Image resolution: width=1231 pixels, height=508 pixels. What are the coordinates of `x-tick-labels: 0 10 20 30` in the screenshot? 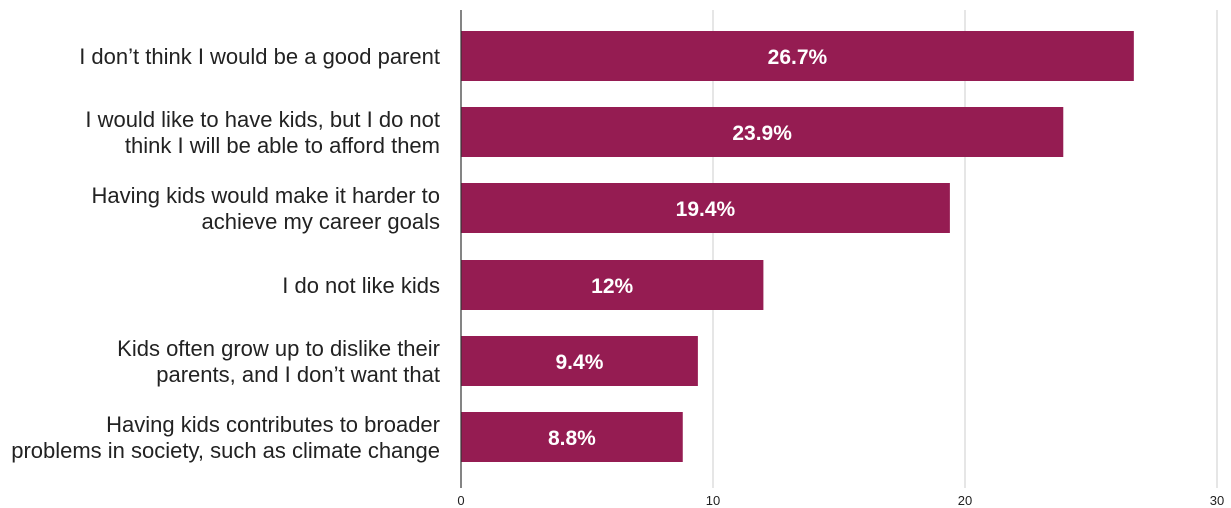 It's located at (840, 500).